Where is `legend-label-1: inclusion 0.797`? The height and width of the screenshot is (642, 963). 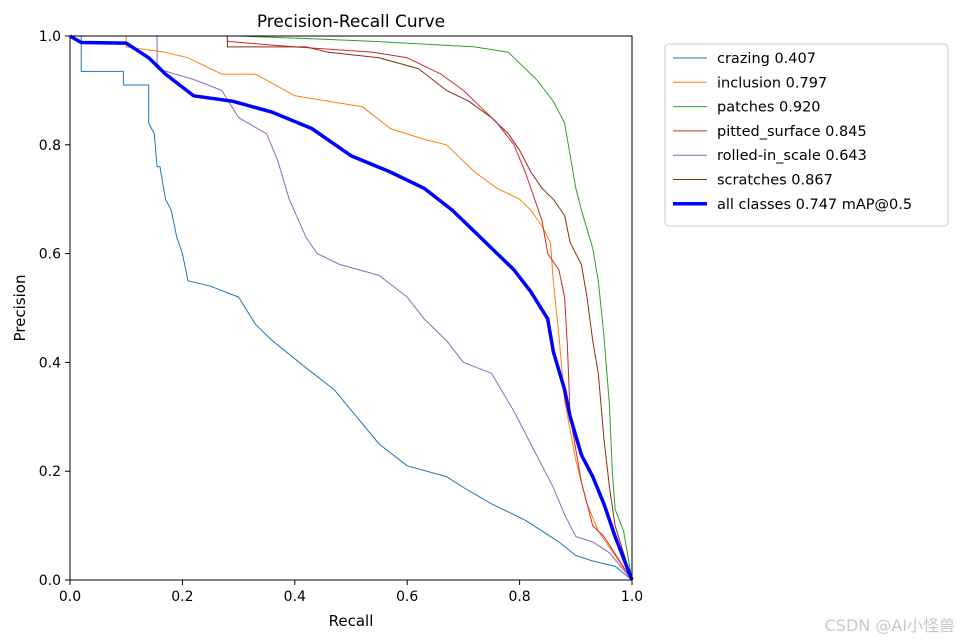 legend-label-1: inclusion 0.797 is located at coordinates (772, 83).